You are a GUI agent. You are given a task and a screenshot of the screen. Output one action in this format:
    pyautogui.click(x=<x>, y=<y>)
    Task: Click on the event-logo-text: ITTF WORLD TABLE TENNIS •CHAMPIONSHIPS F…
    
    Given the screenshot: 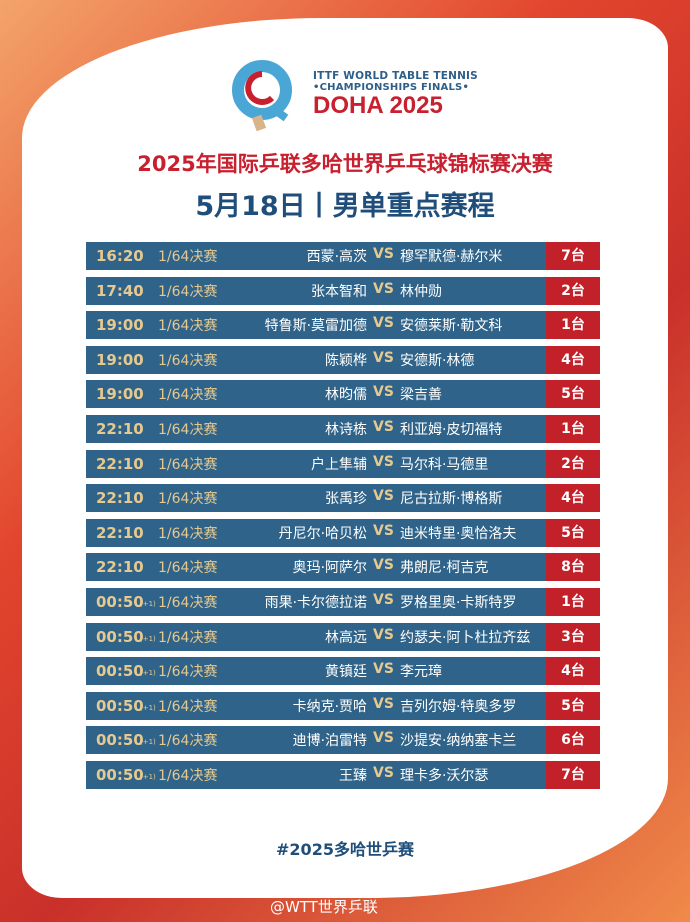 What is the action you would take?
    pyautogui.click(x=395, y=94)
    